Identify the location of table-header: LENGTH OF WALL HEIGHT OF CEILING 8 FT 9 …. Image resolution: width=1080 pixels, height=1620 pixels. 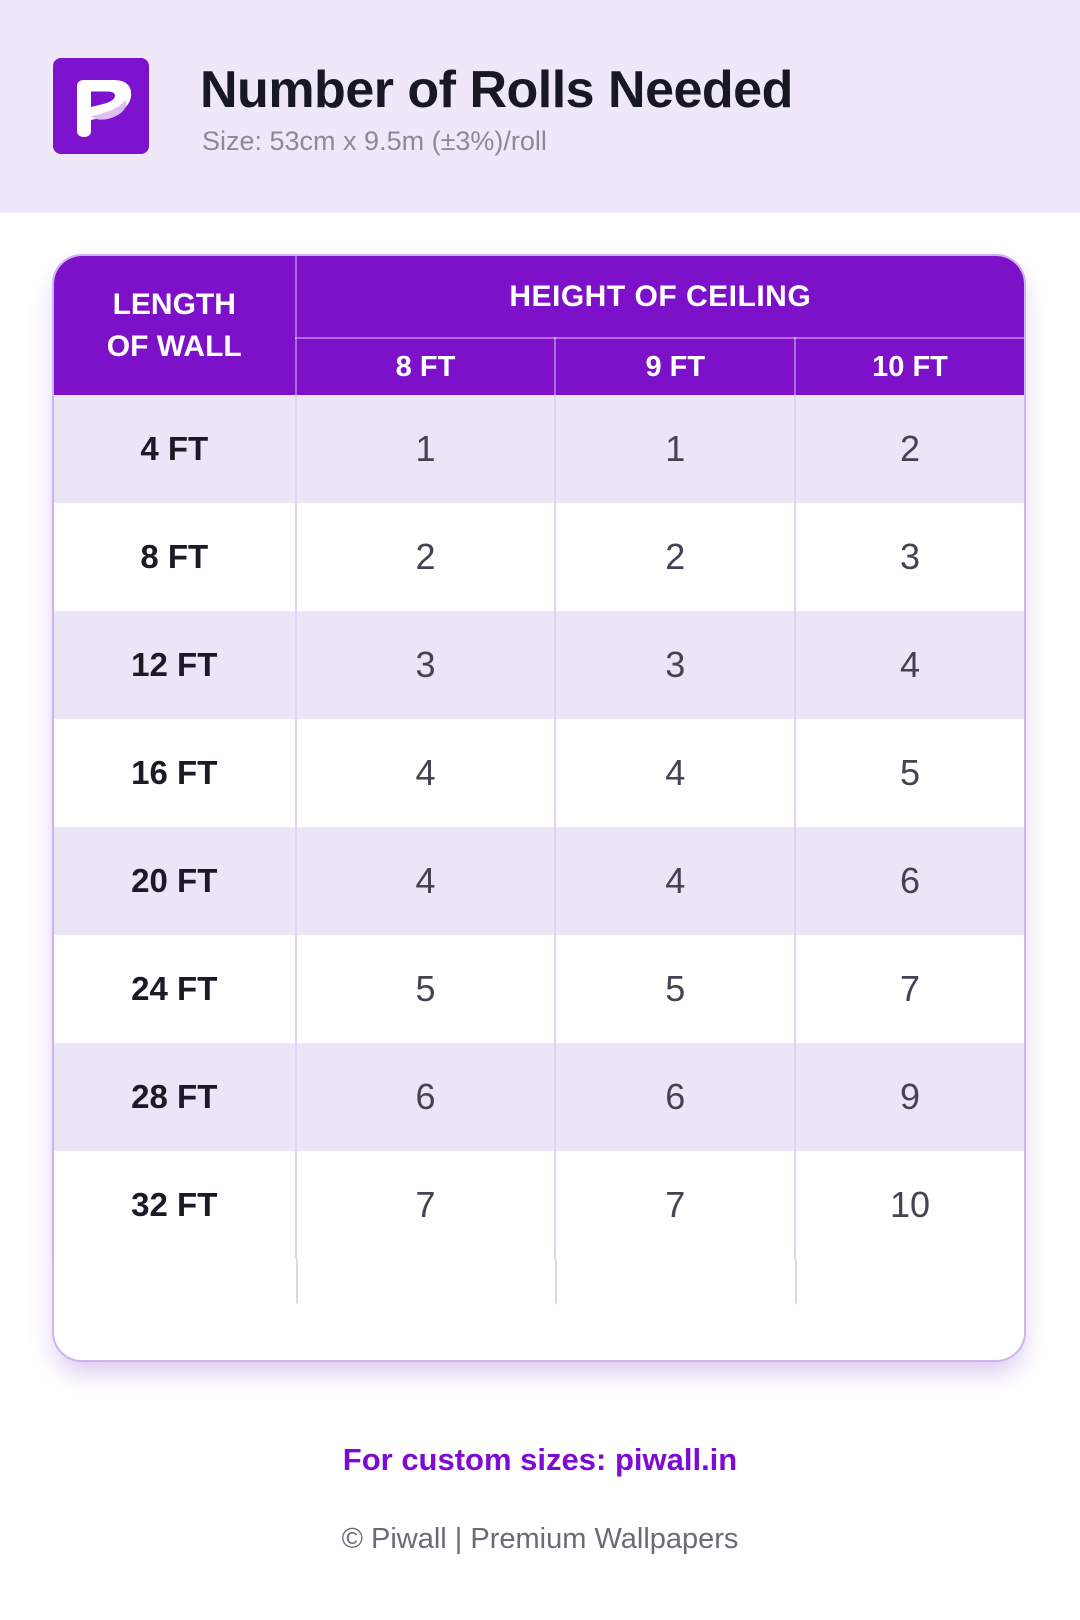
(539, 325).